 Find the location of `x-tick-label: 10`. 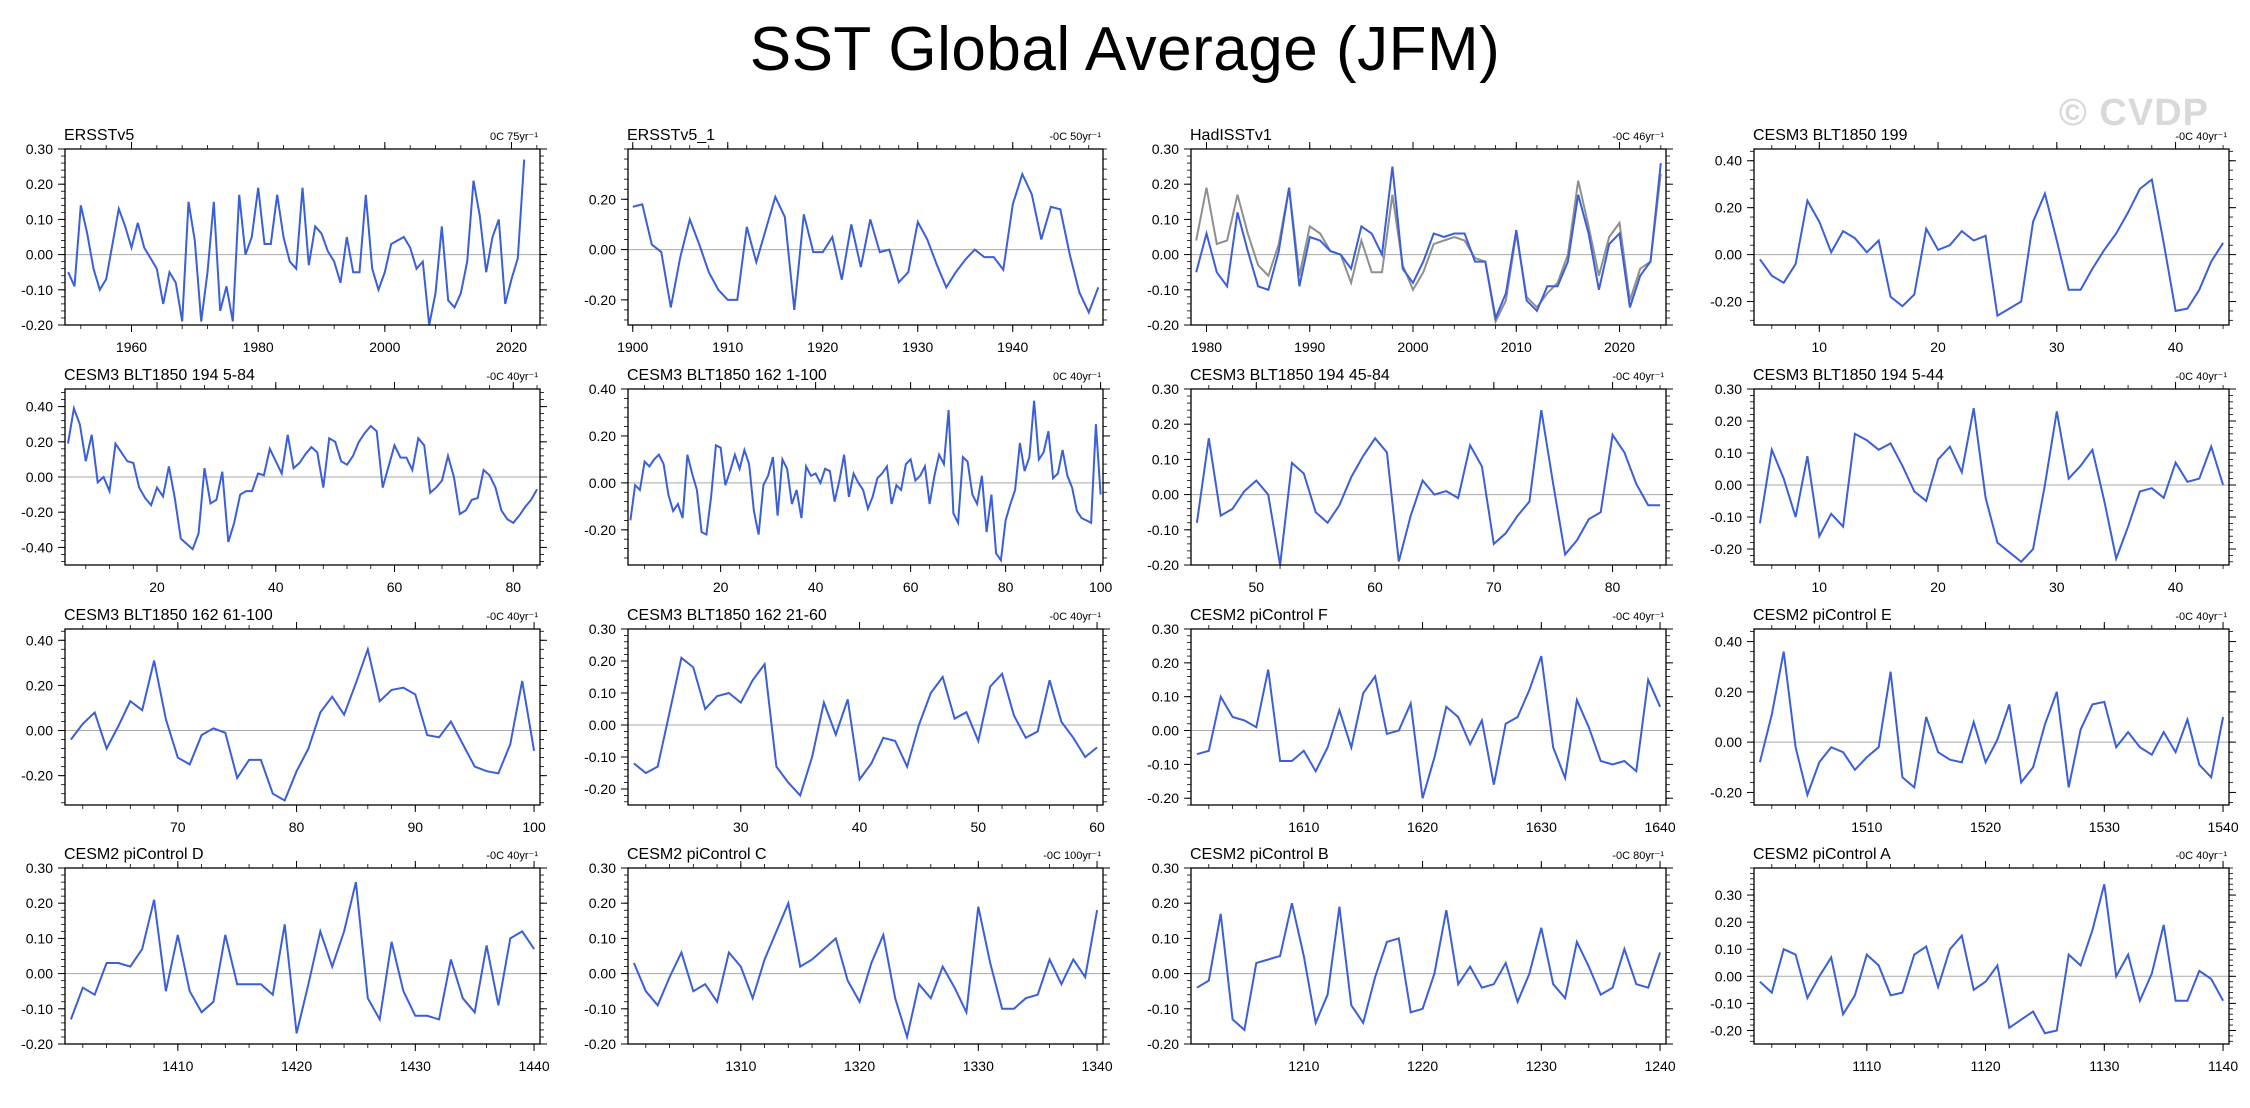

x-tick-label: 10 is located at coordinates (1820, 347).